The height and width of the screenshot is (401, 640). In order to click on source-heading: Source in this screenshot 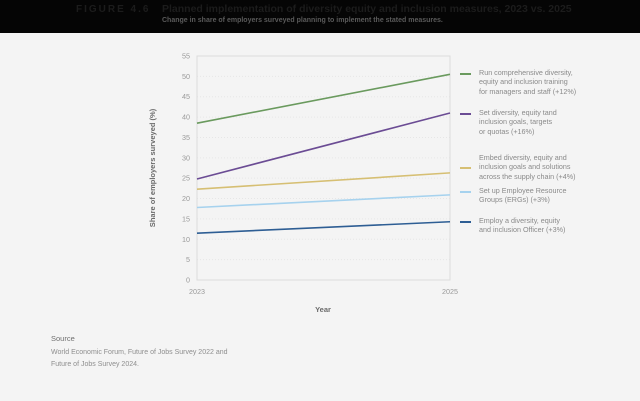, I will do `click(63, 338)`.